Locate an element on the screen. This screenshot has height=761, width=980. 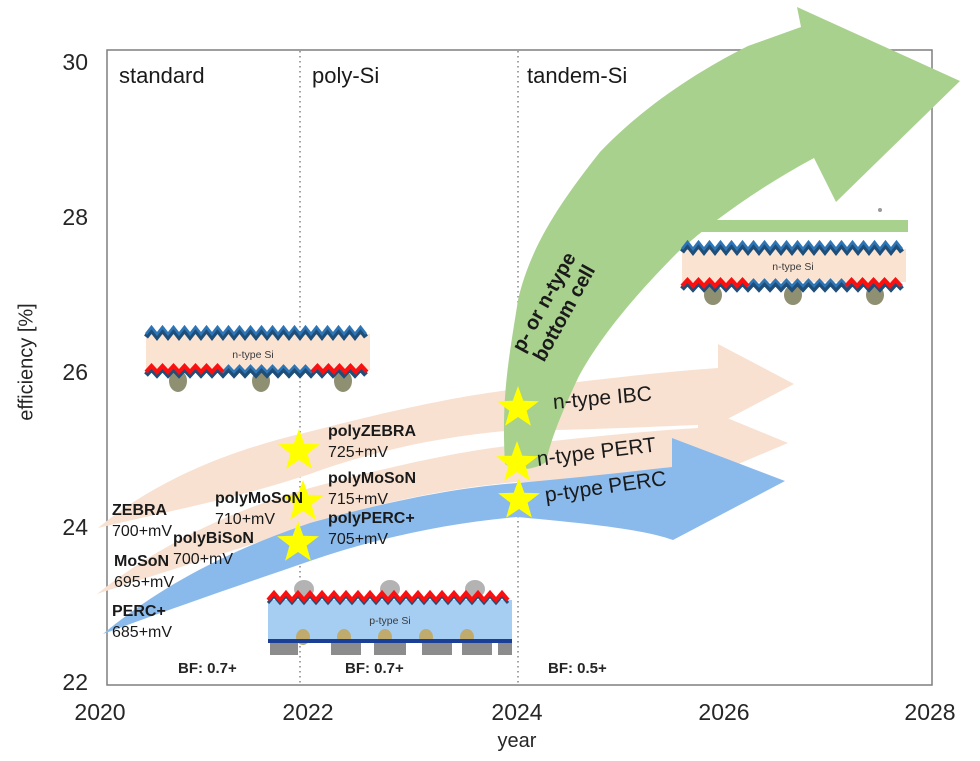
stray-dot is located at coordinates (880, 210).